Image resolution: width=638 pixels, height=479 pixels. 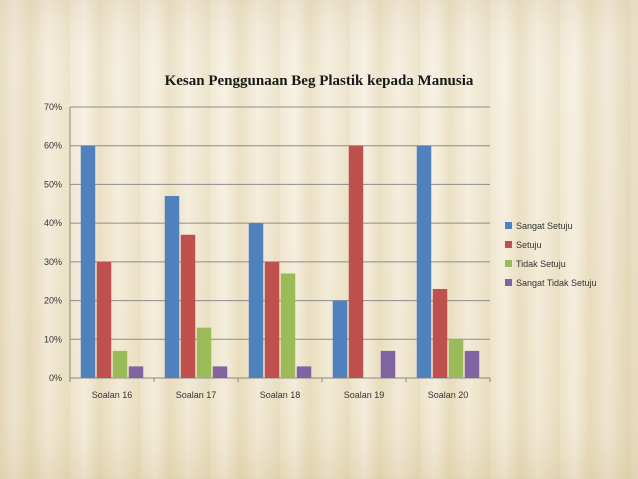 I want to click on legend-label: Tidak Setuju, so click(x=541, y=263).